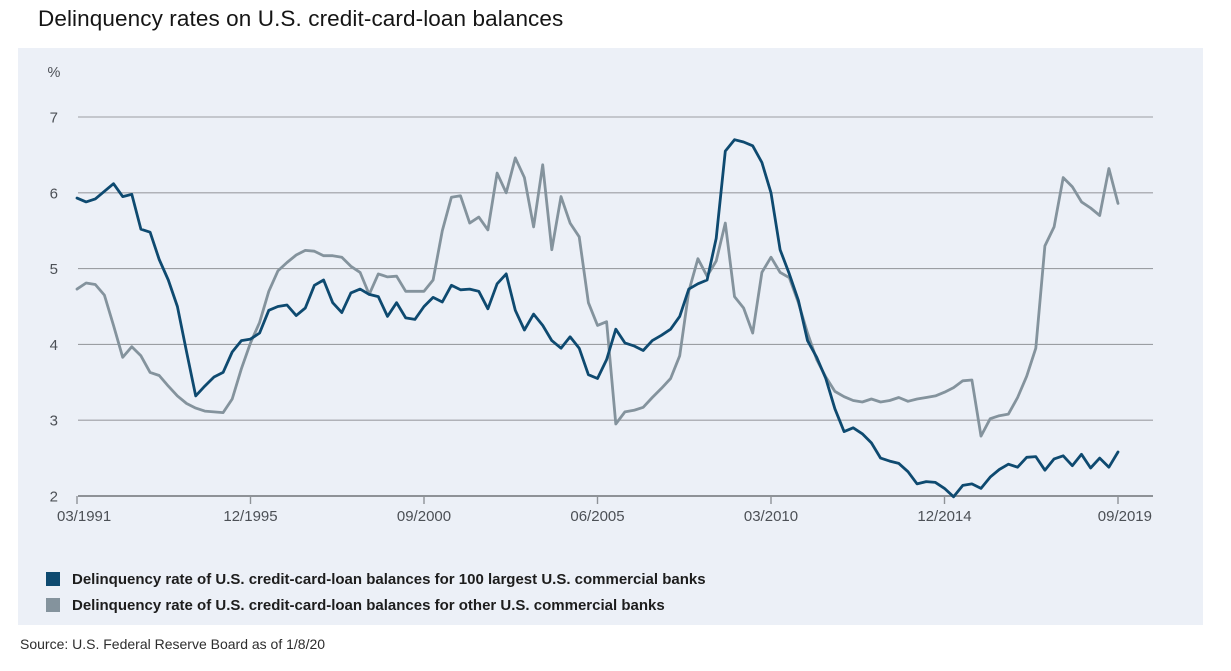 The width and height of the screenshot is (1231, 671). I want to click on x-tick-label: 03/2010, so click(771, 516).